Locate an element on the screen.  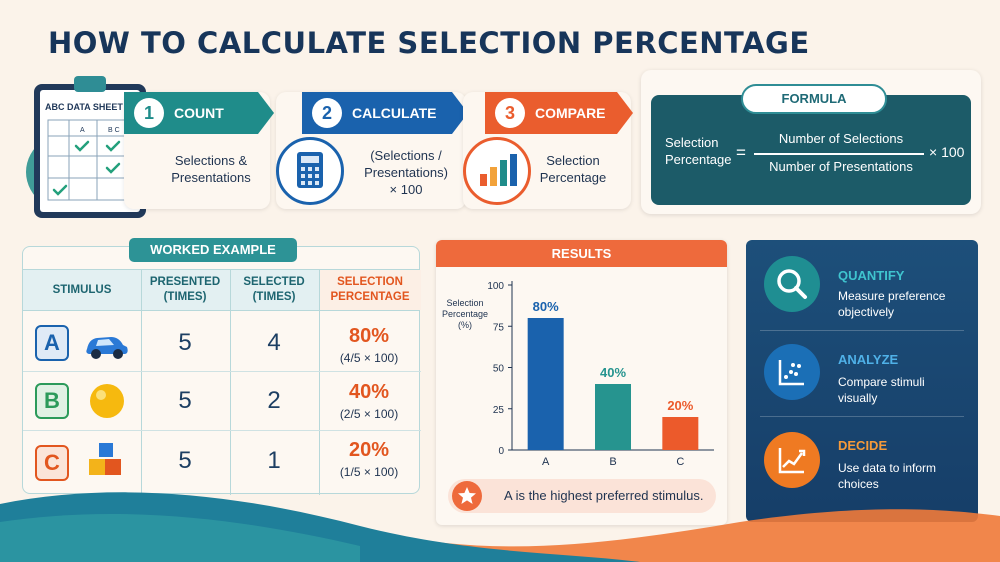
formula-equals: = is located at coordinates (741, 152).